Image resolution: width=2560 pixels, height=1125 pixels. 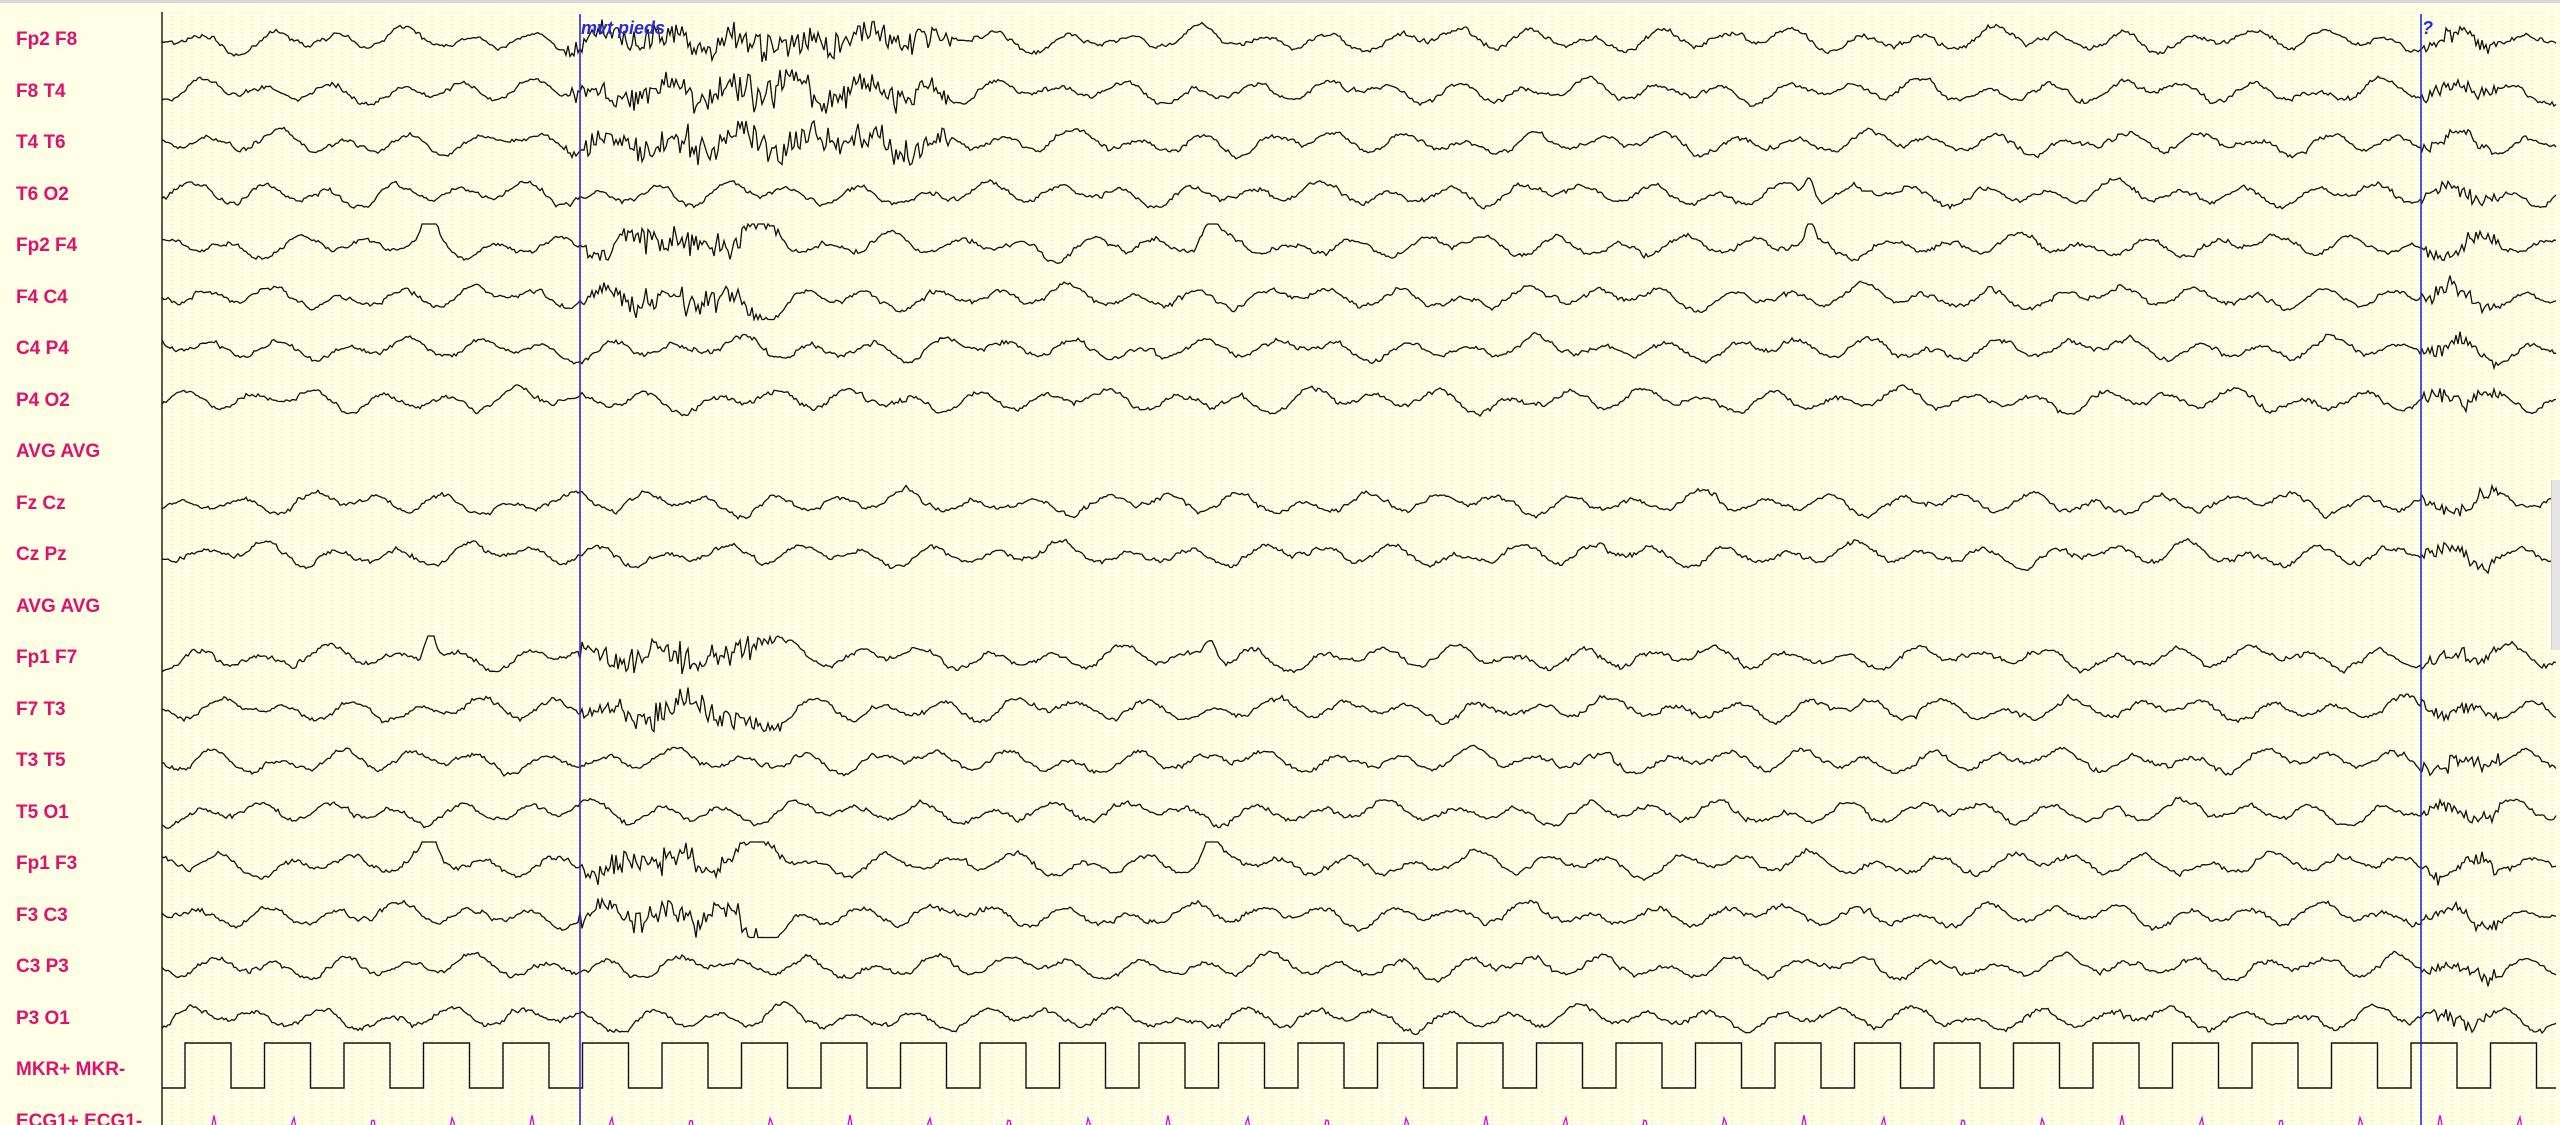 What do you see at coordinates (41, 91) in the screenshot?
I see `channel-label: F8 T4` at bounding box center [41, 91].